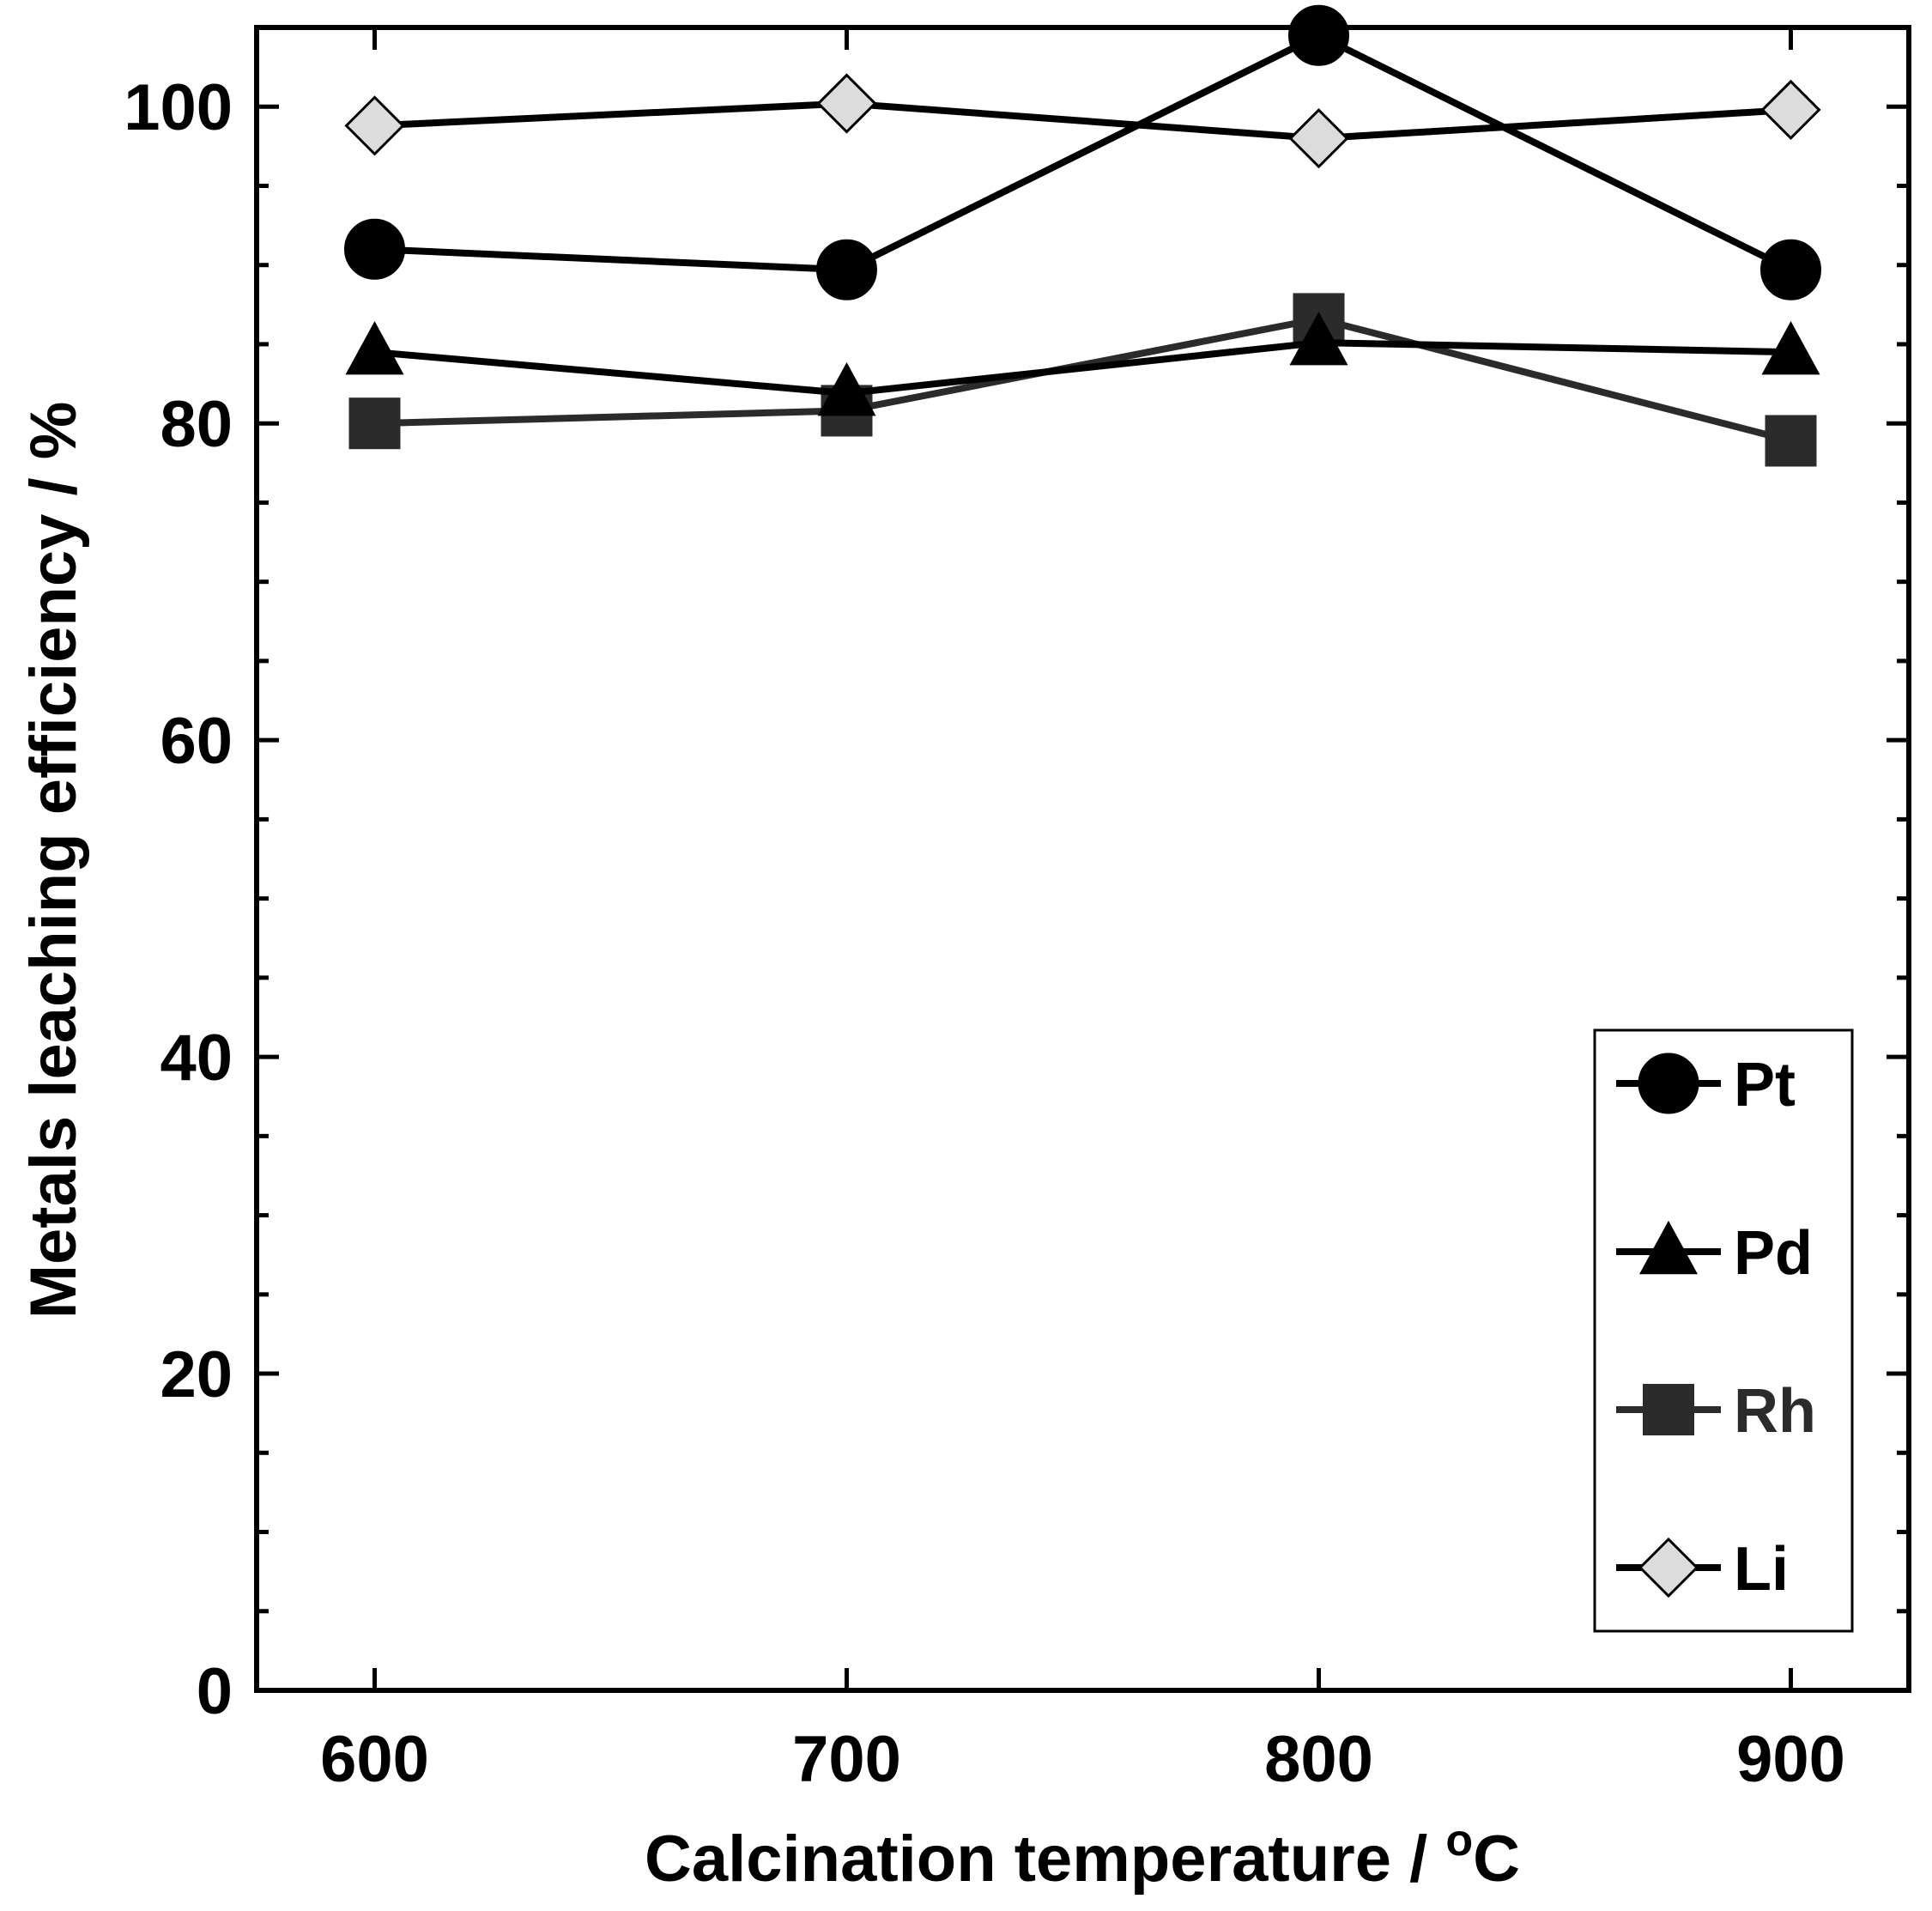 This screenshot has width=1932, height=1911. I want to click on series-li, so click(1083, 121).